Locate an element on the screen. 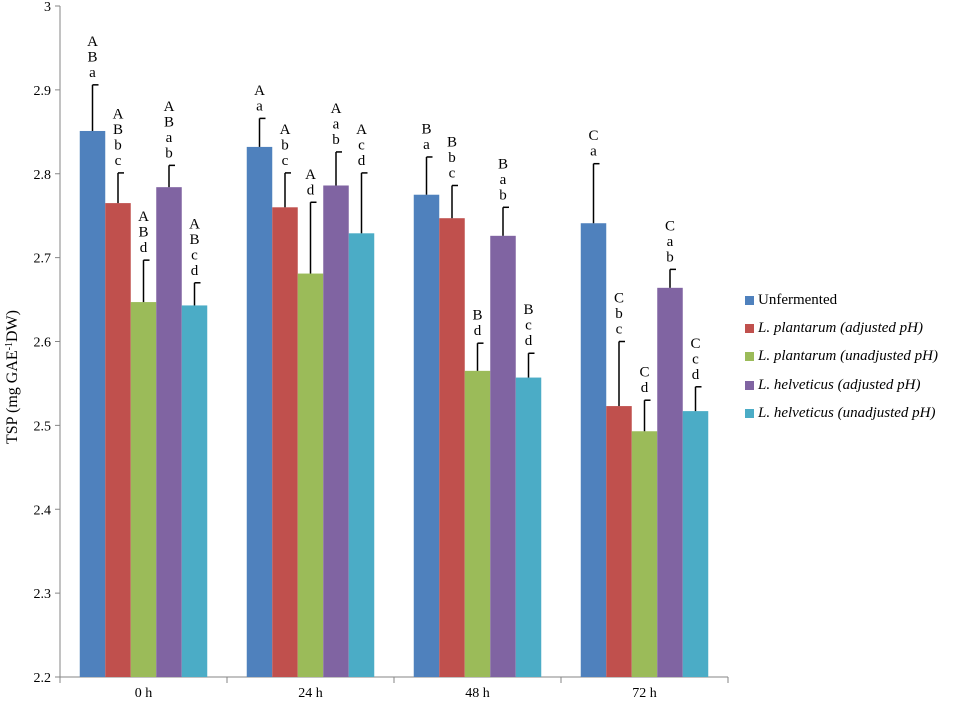  x-tick-label: 0 h is located at coordinates (144, 693).